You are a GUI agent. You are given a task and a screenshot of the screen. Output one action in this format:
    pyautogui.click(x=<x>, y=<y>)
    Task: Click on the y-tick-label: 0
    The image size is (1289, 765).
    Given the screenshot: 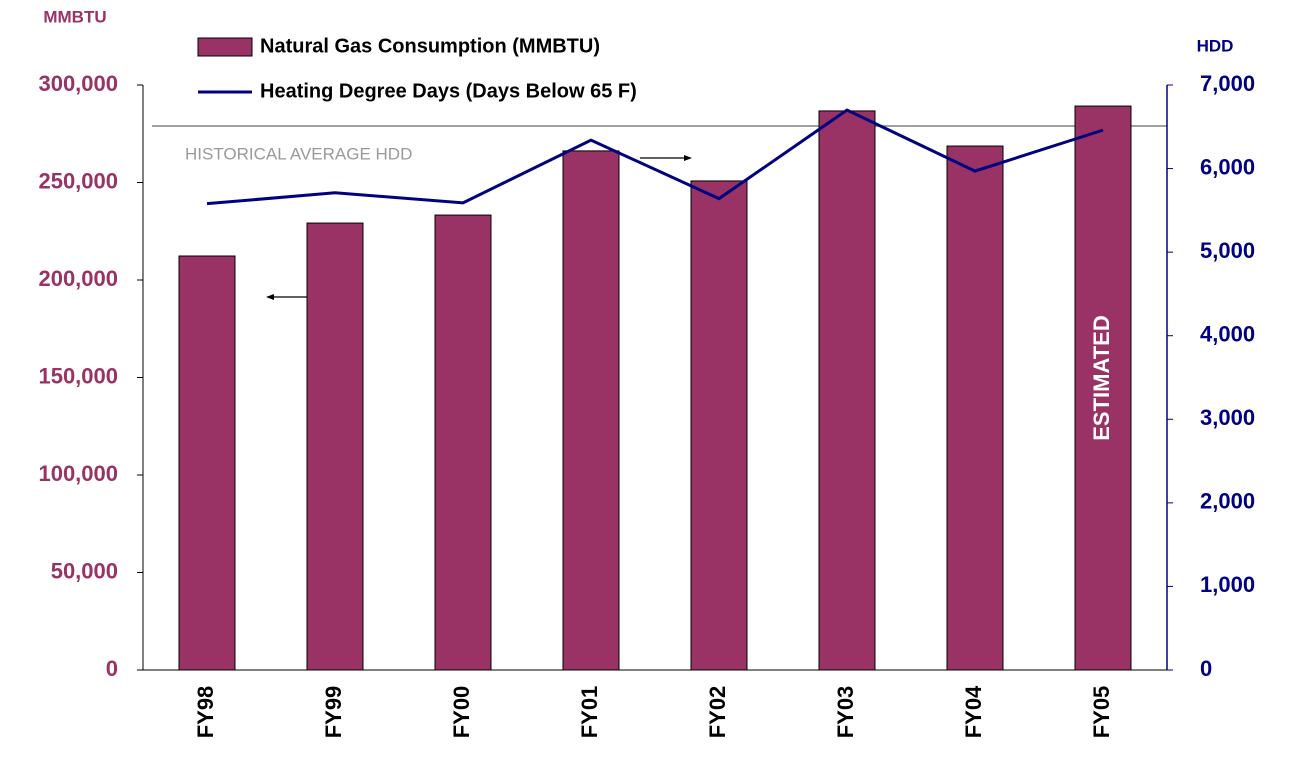 What is the action you would take?
    pyautogui.click(x=112, y=668)
    